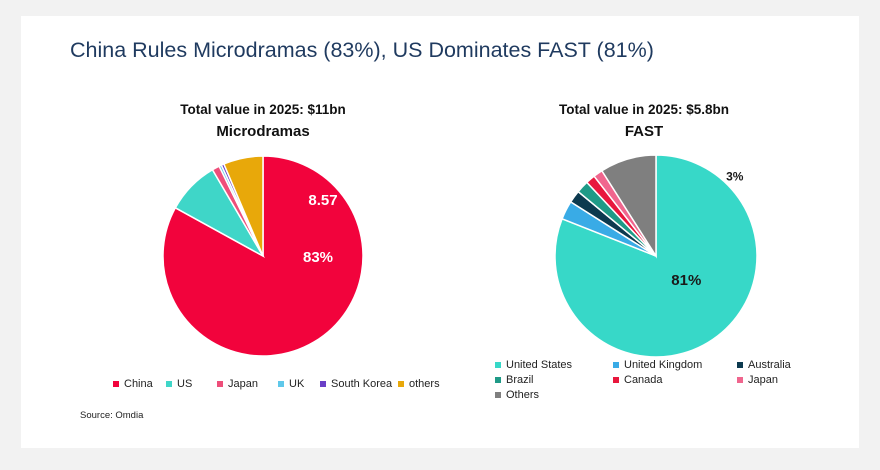  I want to click on fast-data-label-united-states: 81%, so click(686, 280).